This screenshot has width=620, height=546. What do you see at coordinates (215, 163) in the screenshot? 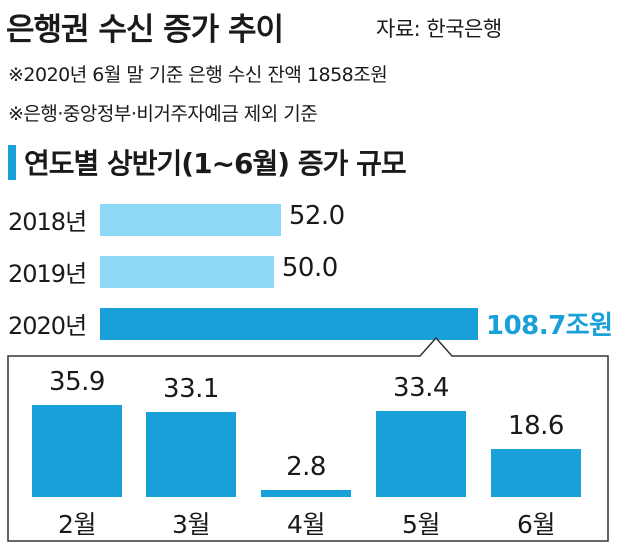
I see `section-title: 연도별 상반기(1~6월) 증가 규모` at bounding box center [215, 163].